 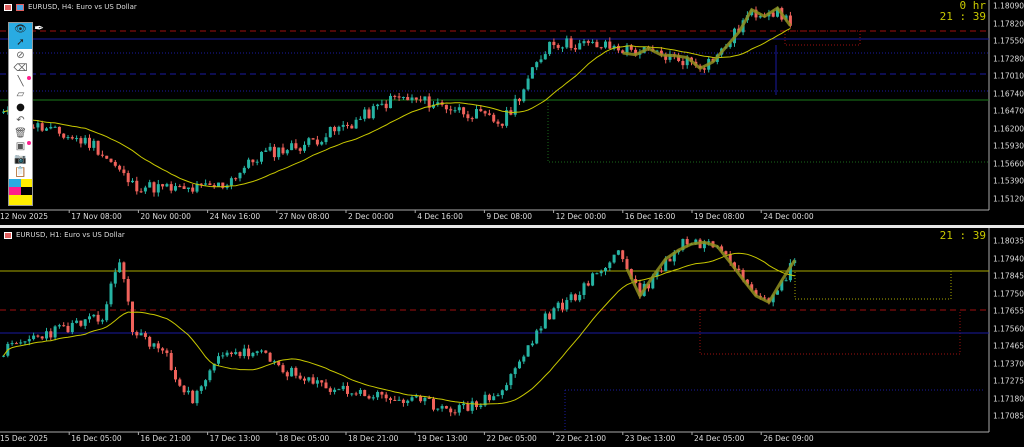 I want to click on price-label: 1.18035, so click(x=1008, y=241).